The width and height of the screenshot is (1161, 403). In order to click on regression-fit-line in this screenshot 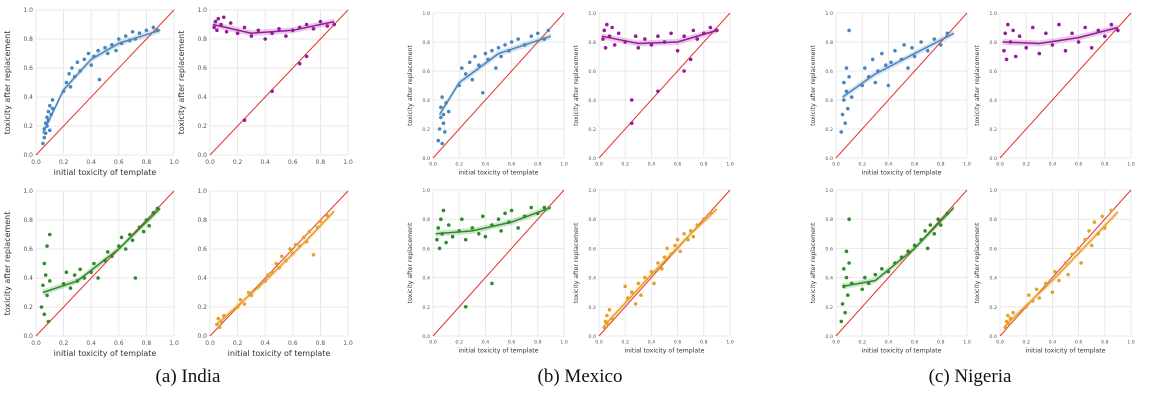, I will do `click(659, 37)`.